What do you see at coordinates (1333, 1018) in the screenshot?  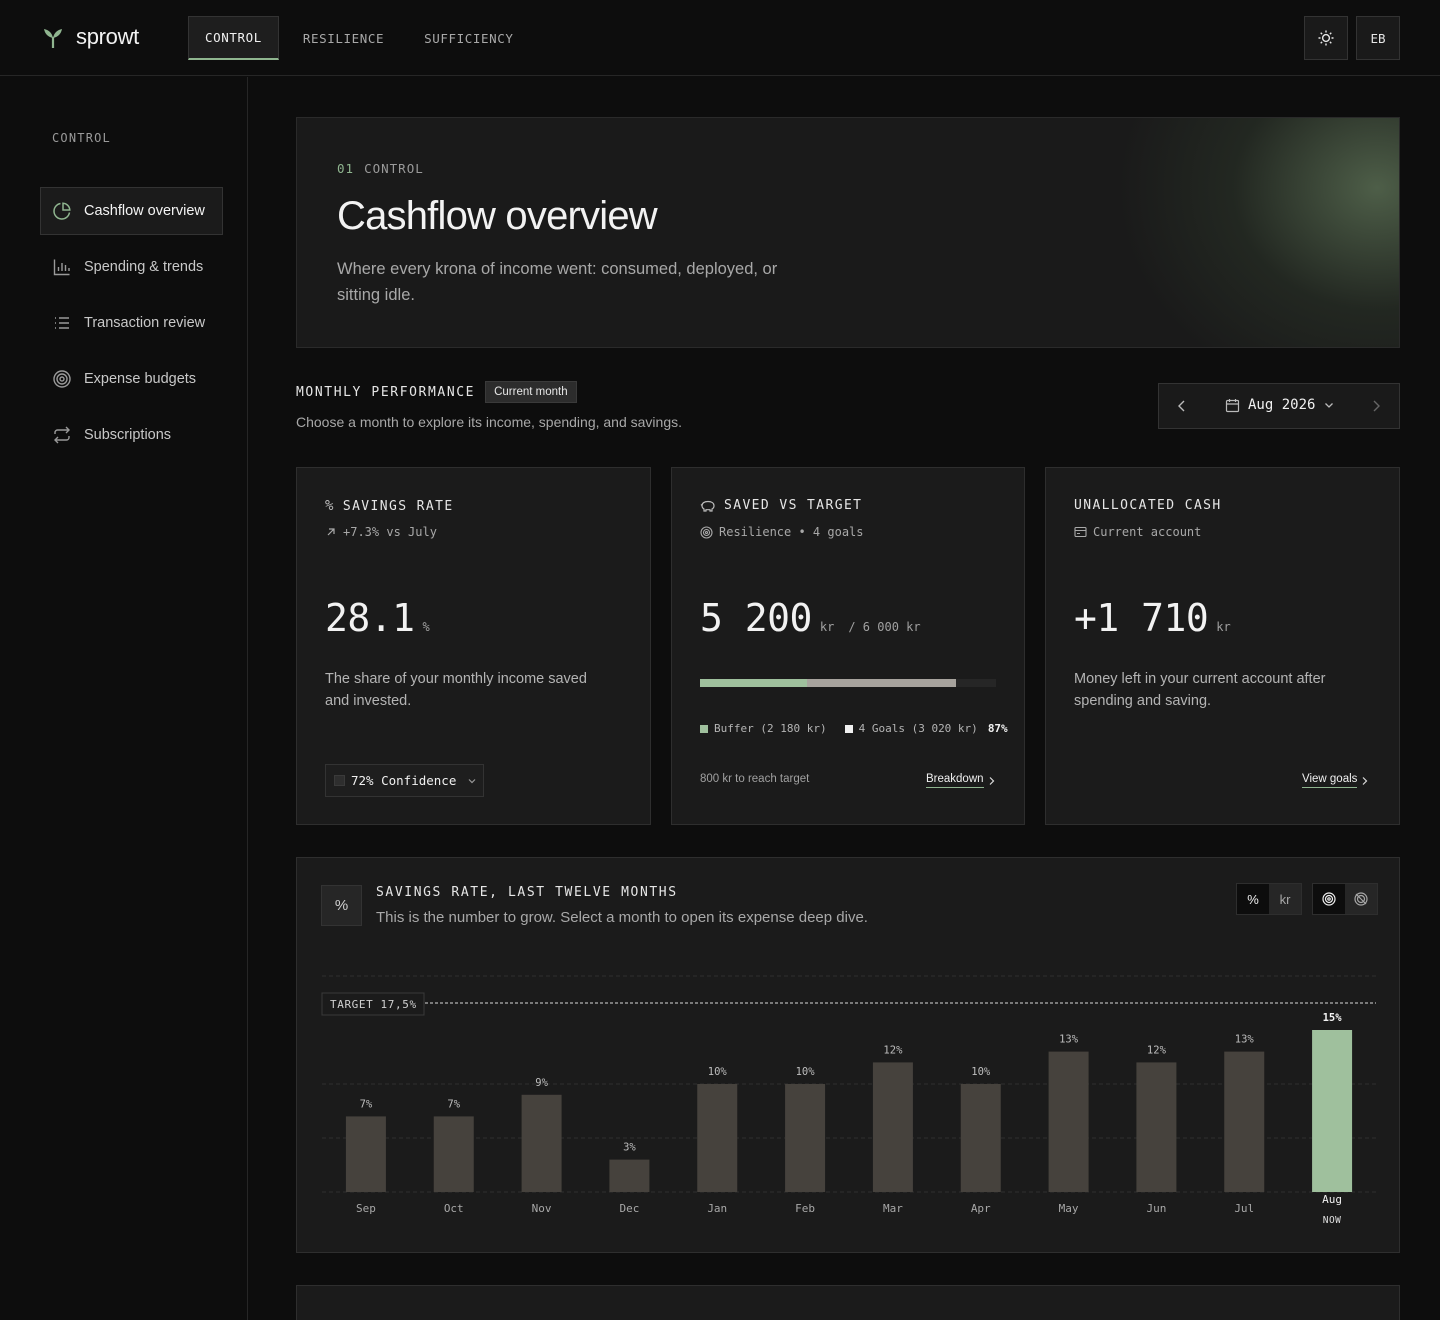 I see `bar-value-label: 15%` at bounding box center [1333, 1018].